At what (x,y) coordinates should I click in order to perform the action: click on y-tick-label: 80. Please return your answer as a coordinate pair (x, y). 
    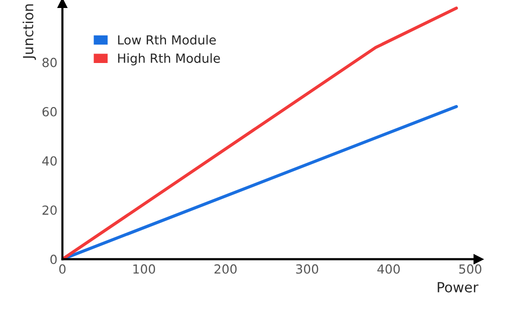
    Looking at the image, I should click on (49, 63).